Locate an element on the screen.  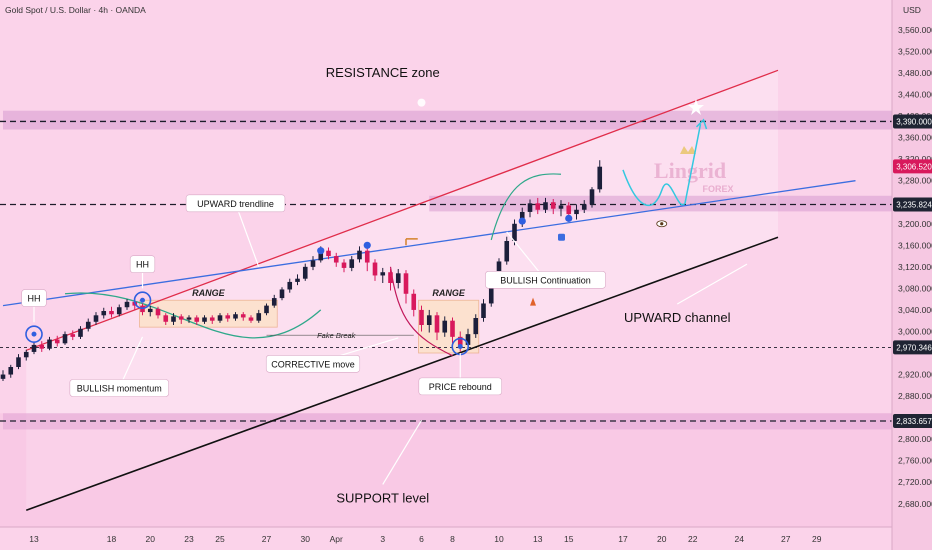
price-tag-label-4: 2,833.657 is located at coordinates (914, 421).